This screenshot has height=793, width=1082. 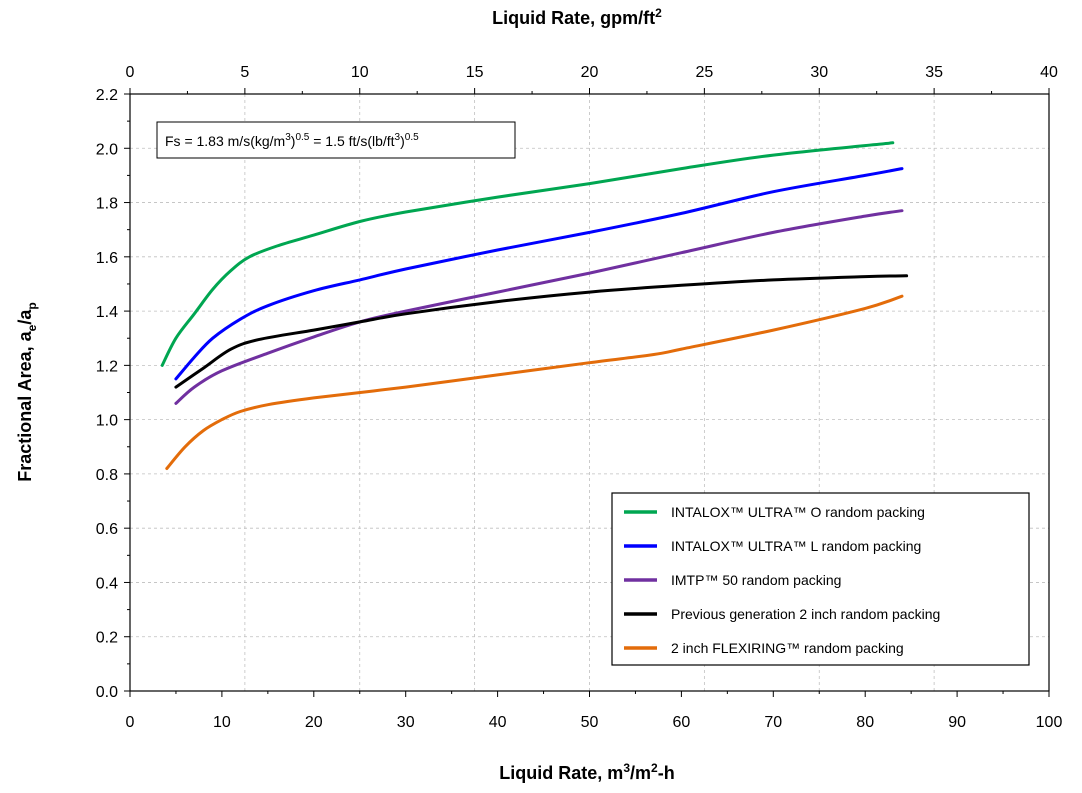 I want to click on y-tick-label: 0.4, so click(x=107, y=583).